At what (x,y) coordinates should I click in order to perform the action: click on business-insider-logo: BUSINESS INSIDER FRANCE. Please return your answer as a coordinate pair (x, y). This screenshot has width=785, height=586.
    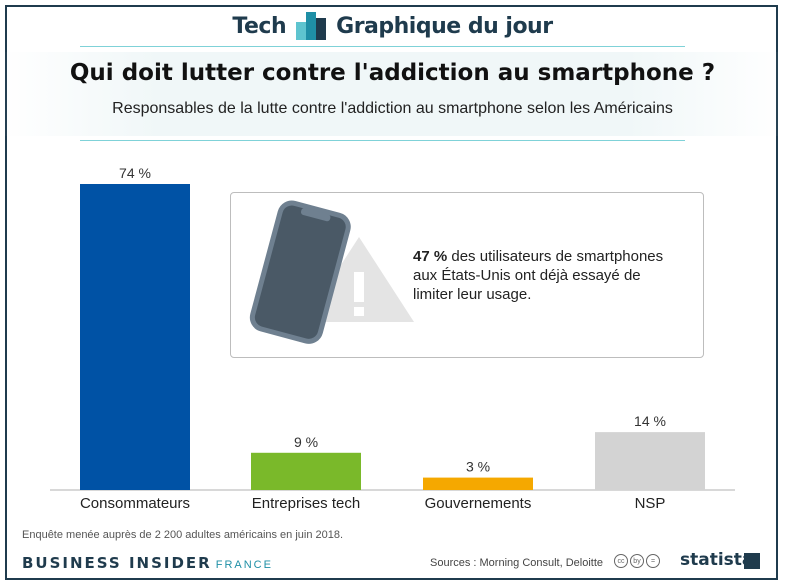
    Looking at the image, I should click on (147, 563).